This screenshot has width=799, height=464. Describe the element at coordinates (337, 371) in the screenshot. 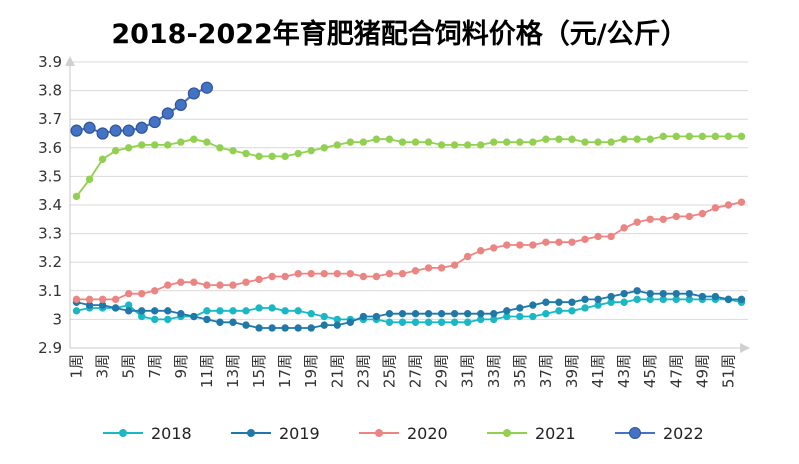

I see `x-tick-label: 21周` at that location.